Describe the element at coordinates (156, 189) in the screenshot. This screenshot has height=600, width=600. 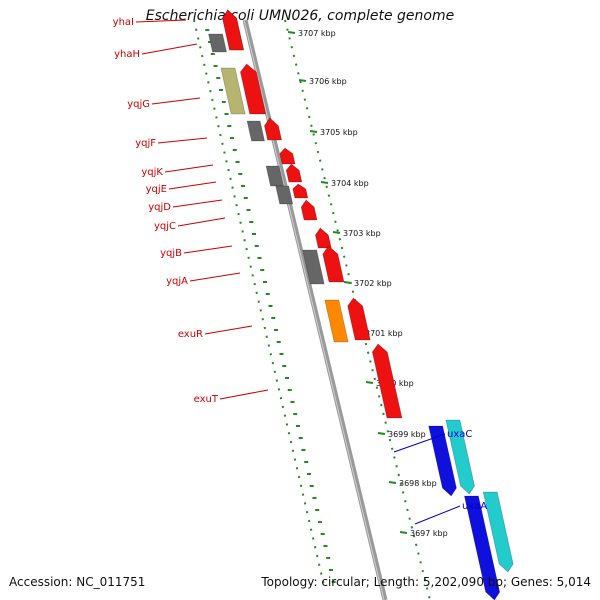
I see `gene-label-yqje: yqjE` at that location.